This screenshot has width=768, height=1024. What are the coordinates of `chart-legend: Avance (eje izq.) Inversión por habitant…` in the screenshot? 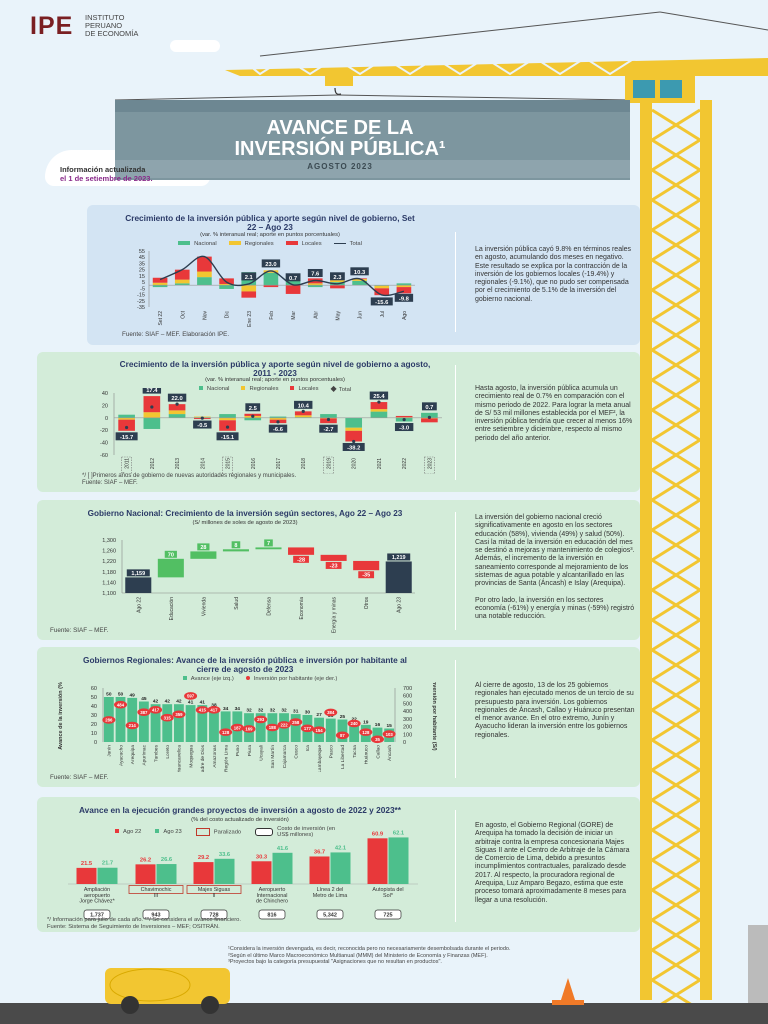 It's located at (260, 679).